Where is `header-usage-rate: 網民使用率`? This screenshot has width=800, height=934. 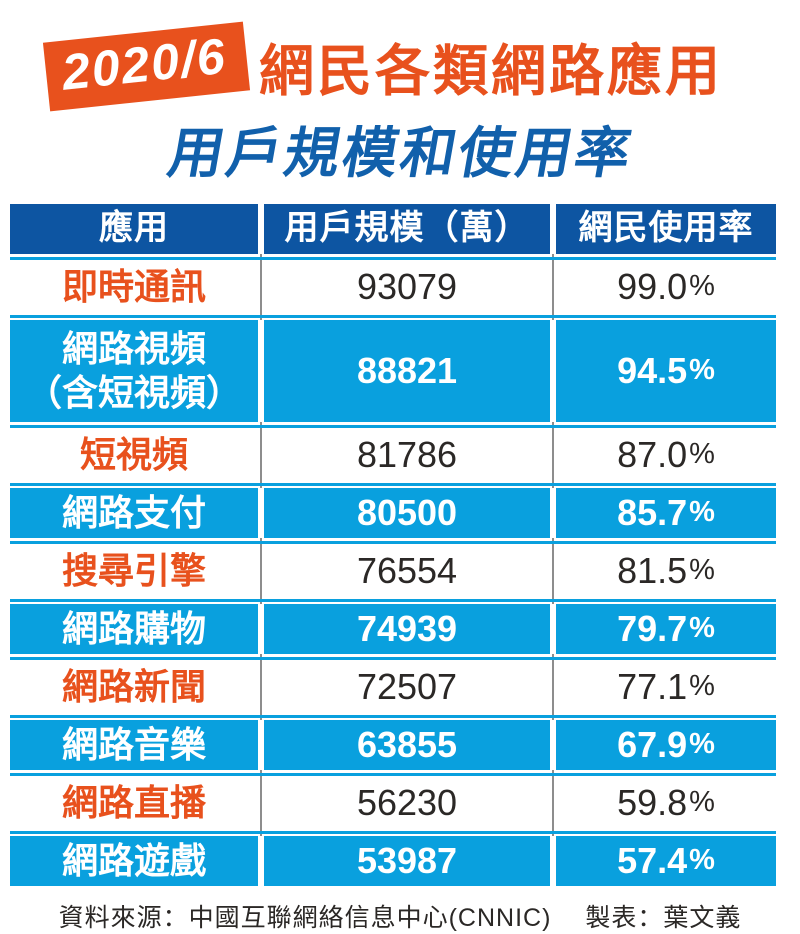 header-usage-rate: 網民使用率 is located at coordinates (666, 229).